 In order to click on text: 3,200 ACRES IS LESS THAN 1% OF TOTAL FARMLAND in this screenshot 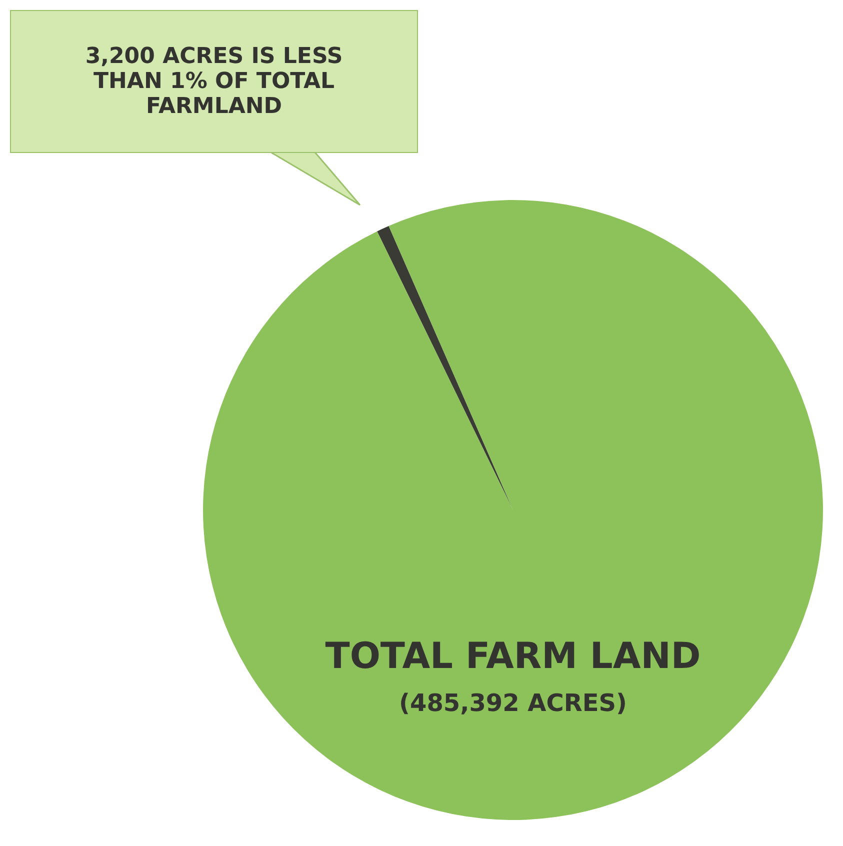, I will do `click(214, 81)`.